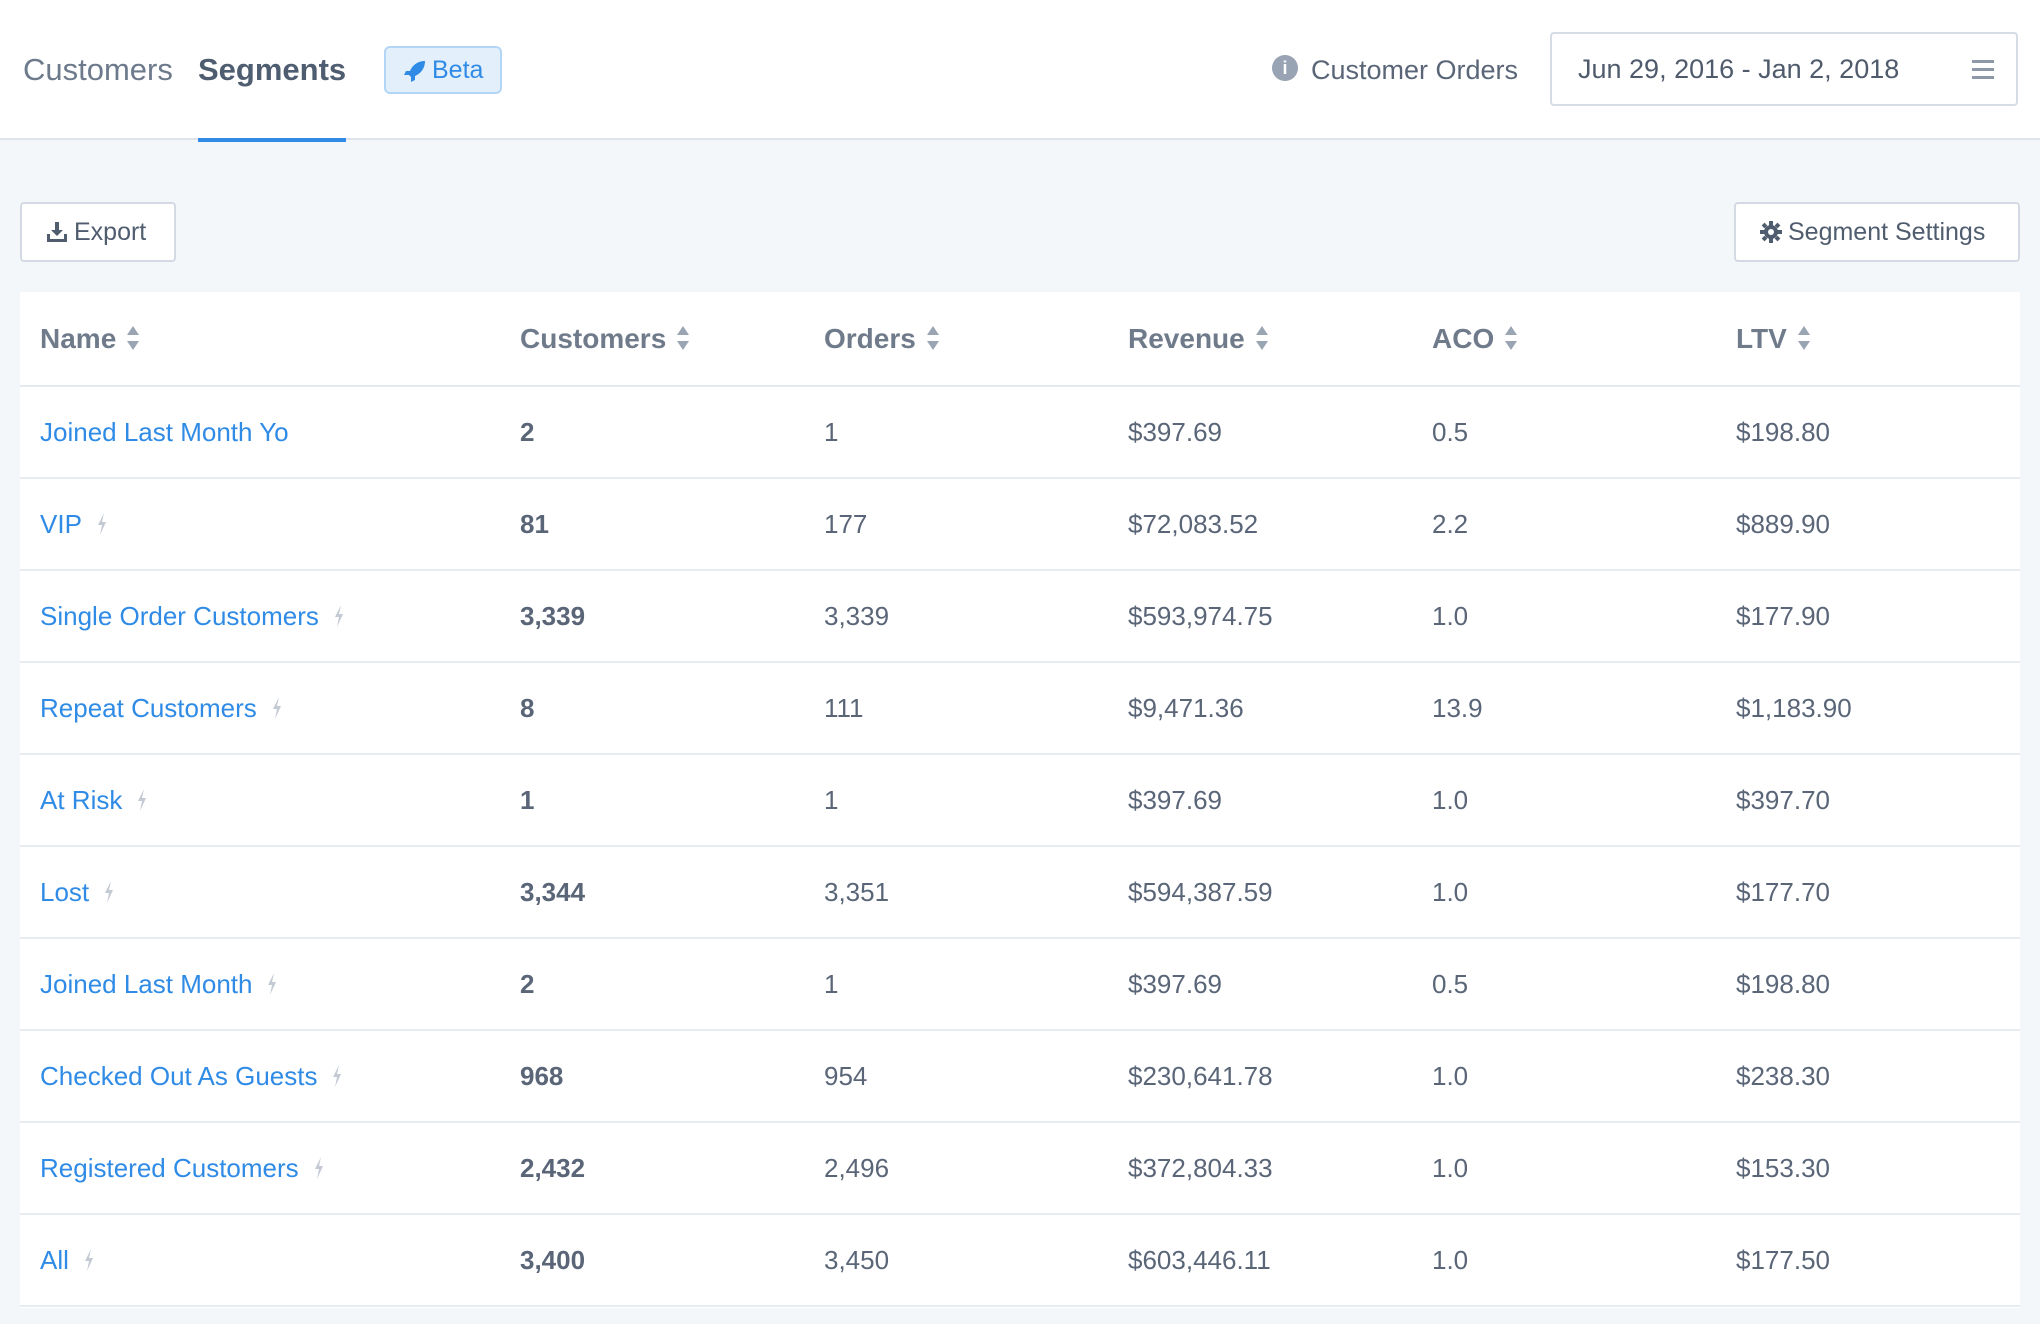  Describe the element at coordinates (956, 524) in the screenshot. I see `orders-cell: 177` at that location.